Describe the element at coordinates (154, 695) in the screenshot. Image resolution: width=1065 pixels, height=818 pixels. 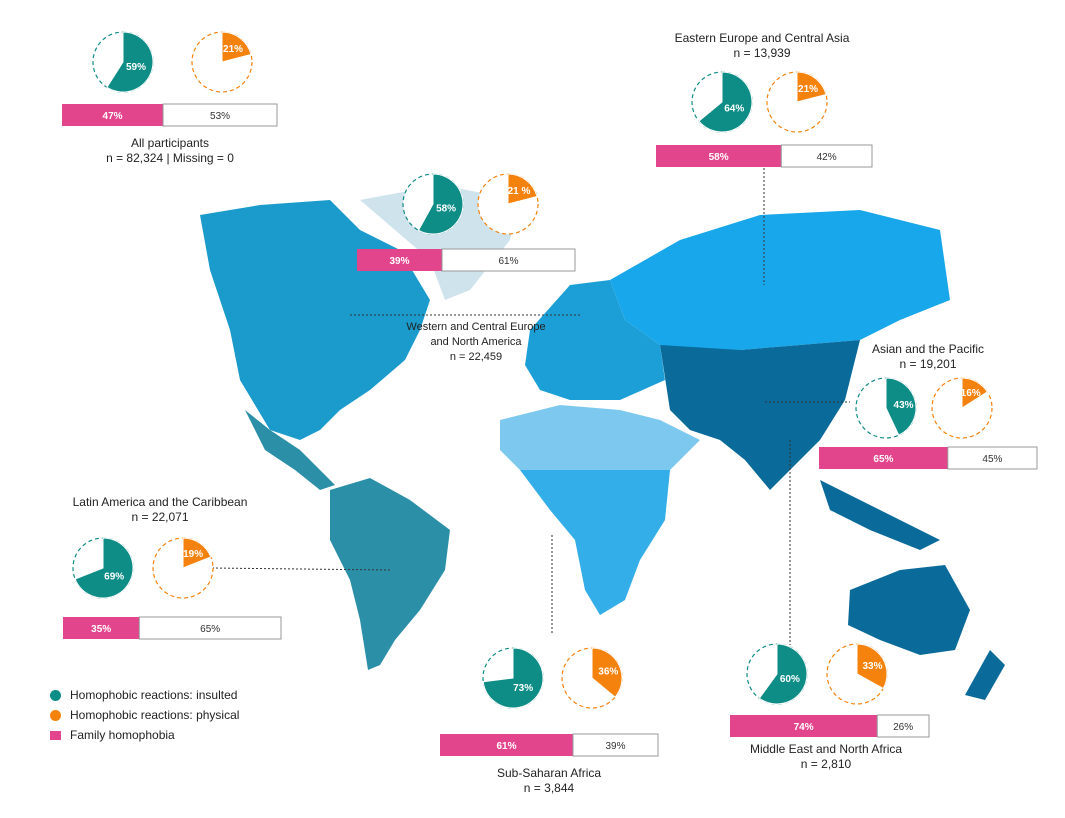
I see `legend-label: Homophobic reactions: insulted` at that location.